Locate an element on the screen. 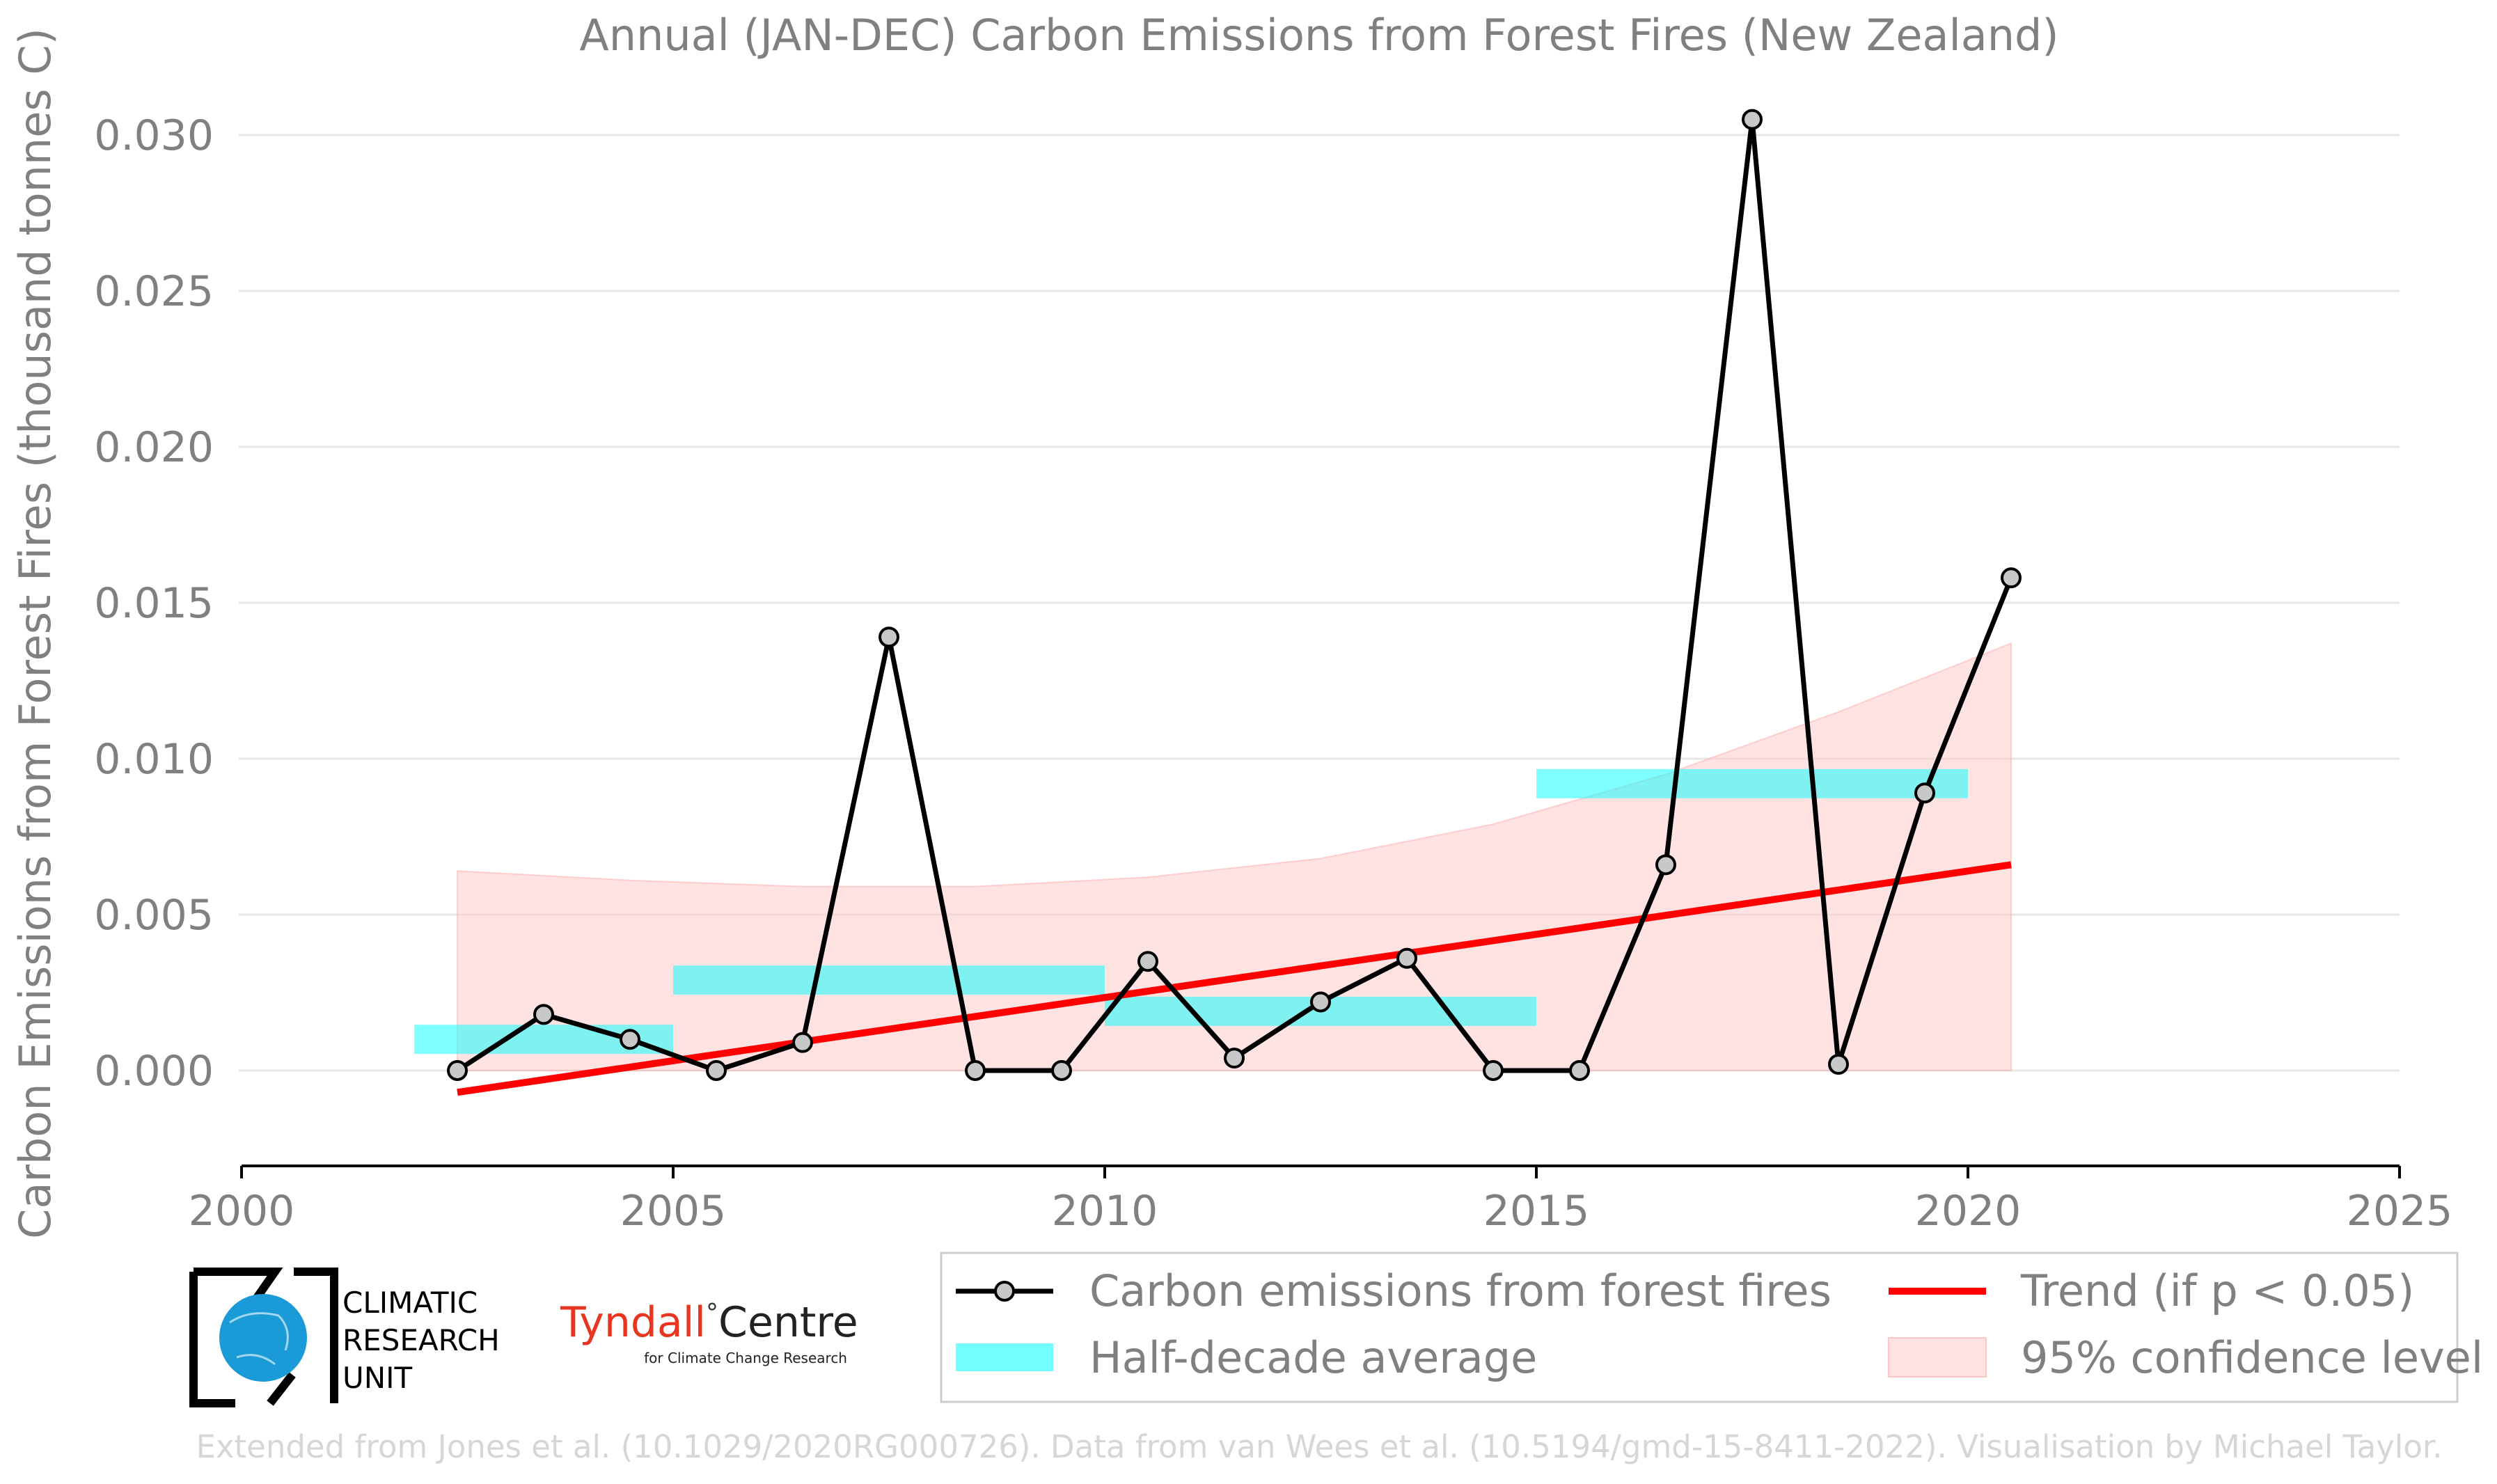 The image size is (2497, 1484). trend-layer is located at coordinates (1234, 978).